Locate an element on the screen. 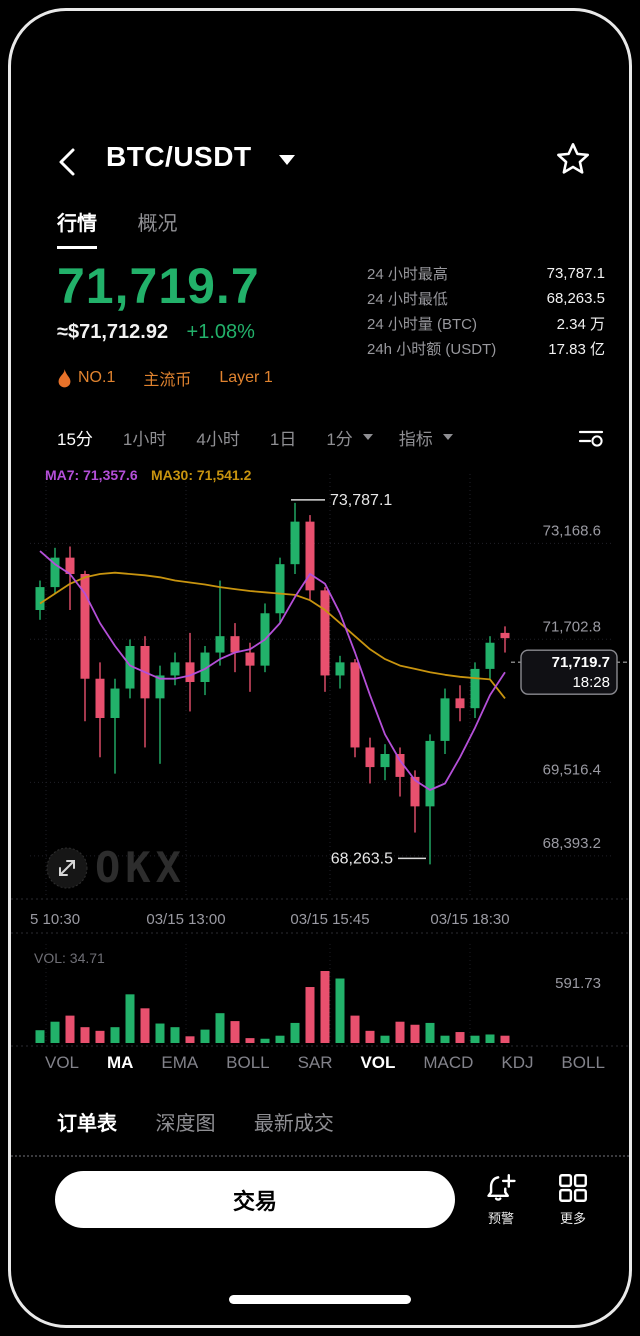 This screenshot has width=640, height=1336. tab-trades: 最新成交 is located at coordinates (293, 1124).